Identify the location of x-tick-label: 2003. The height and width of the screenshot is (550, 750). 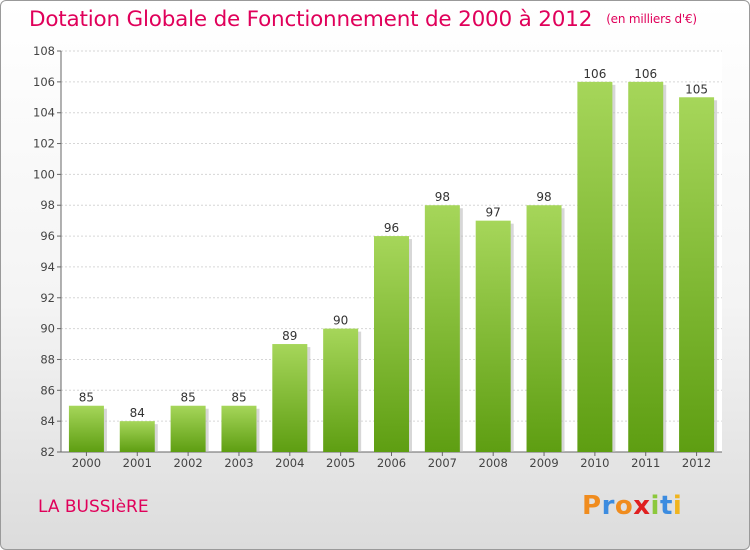
(238, 463).